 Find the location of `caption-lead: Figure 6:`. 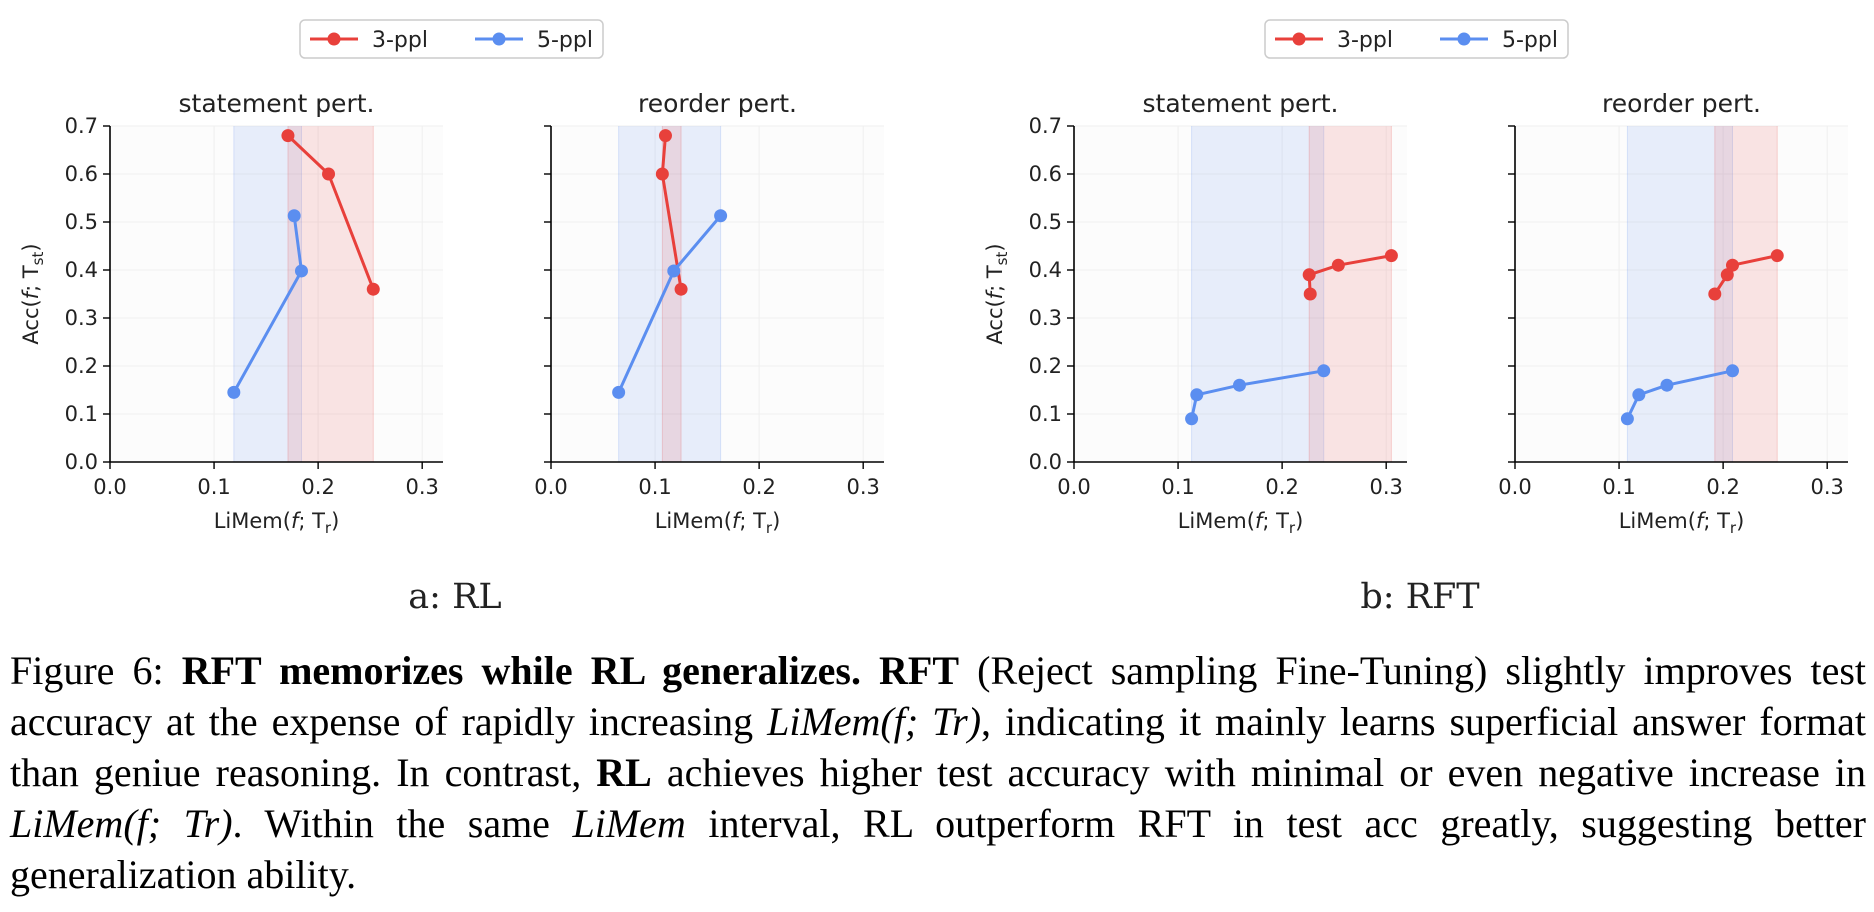

caption-lead: Figure 6: is located at coordinates (96, 670).